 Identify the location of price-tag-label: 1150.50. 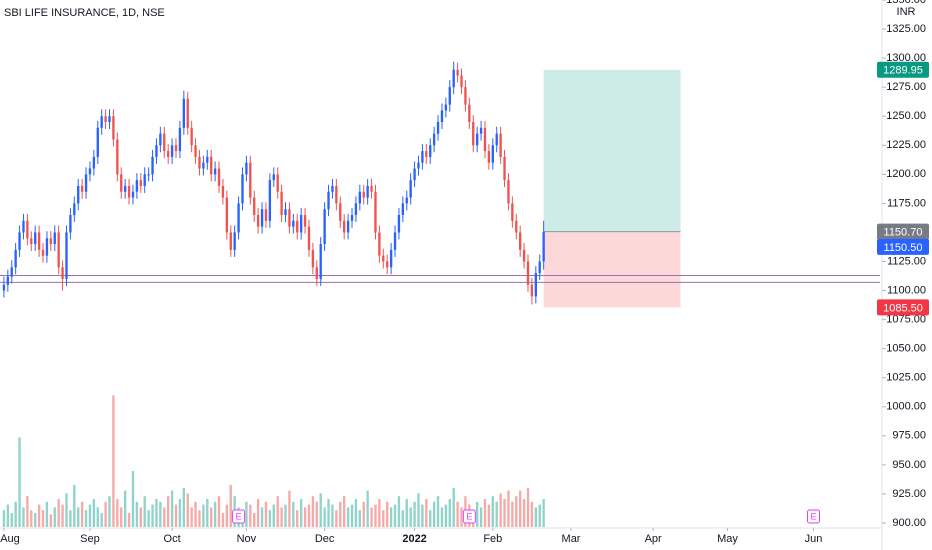
(903, 248).